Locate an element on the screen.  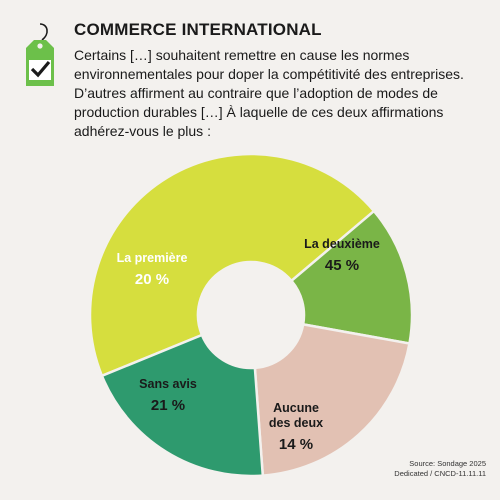
slice-label: Sans avis is located at coordinates (168, 384).